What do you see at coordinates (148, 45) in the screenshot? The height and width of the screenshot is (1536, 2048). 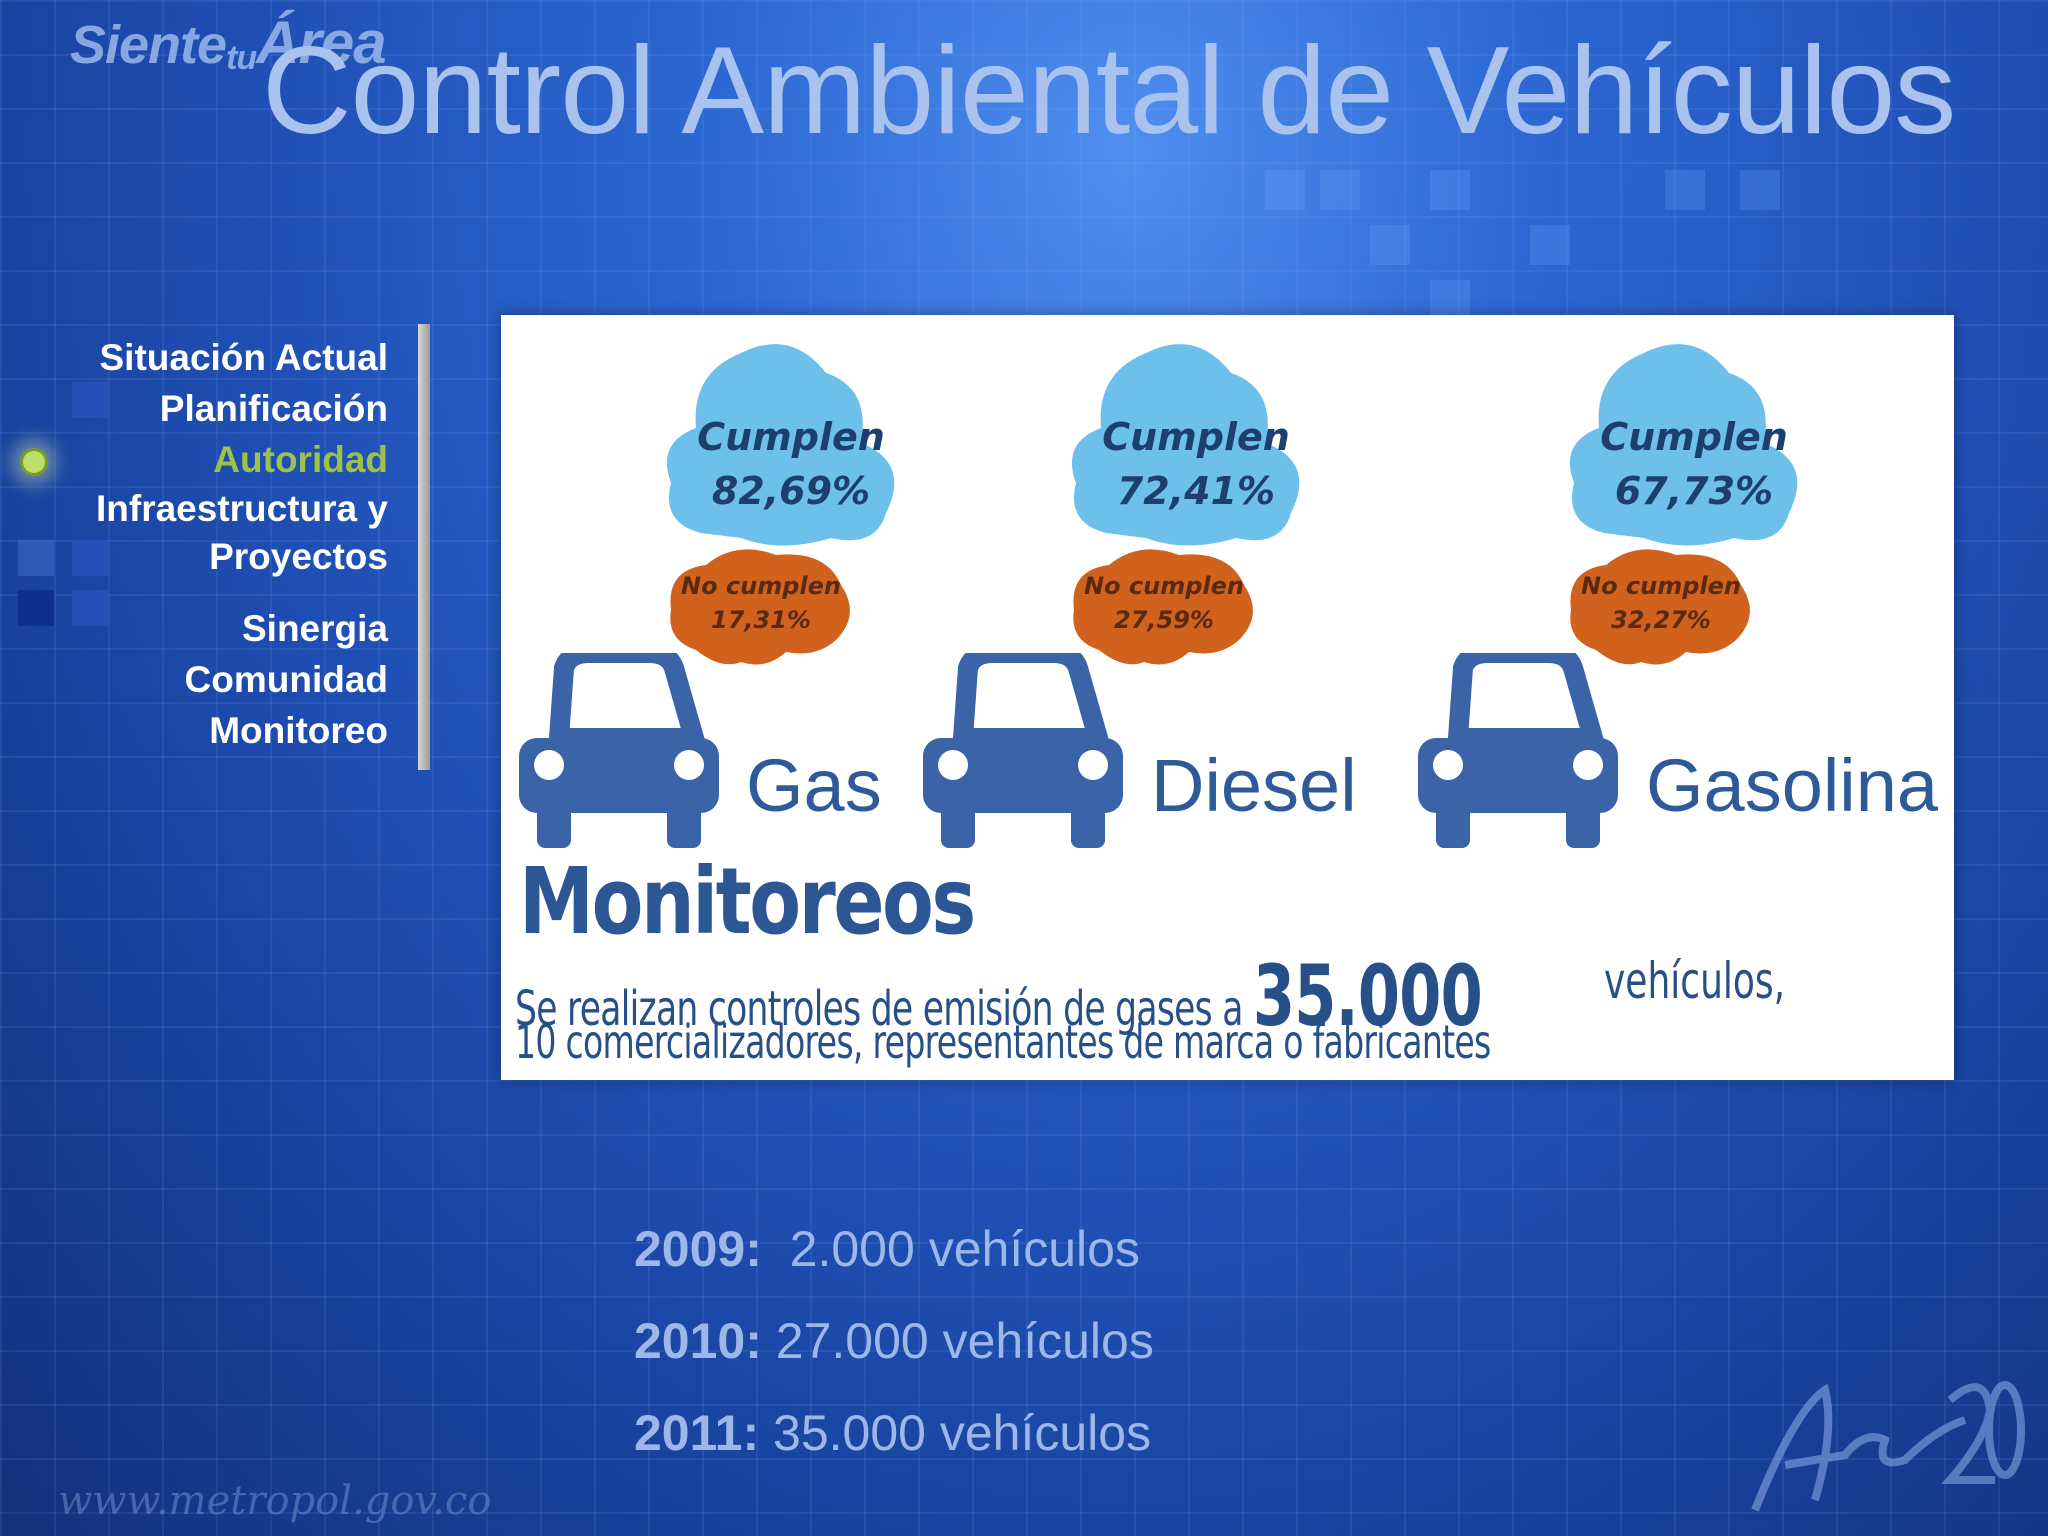 I see `slogan-main: Siente` at bounding box center [148, 45].